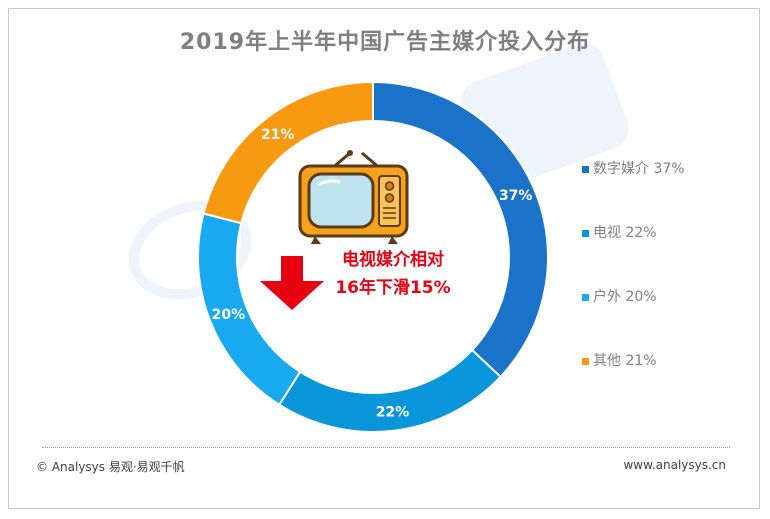 This screenshot has height=519, width=770. I want to click on legend-item-outdoor: 户外 20%, so click(619, 296).